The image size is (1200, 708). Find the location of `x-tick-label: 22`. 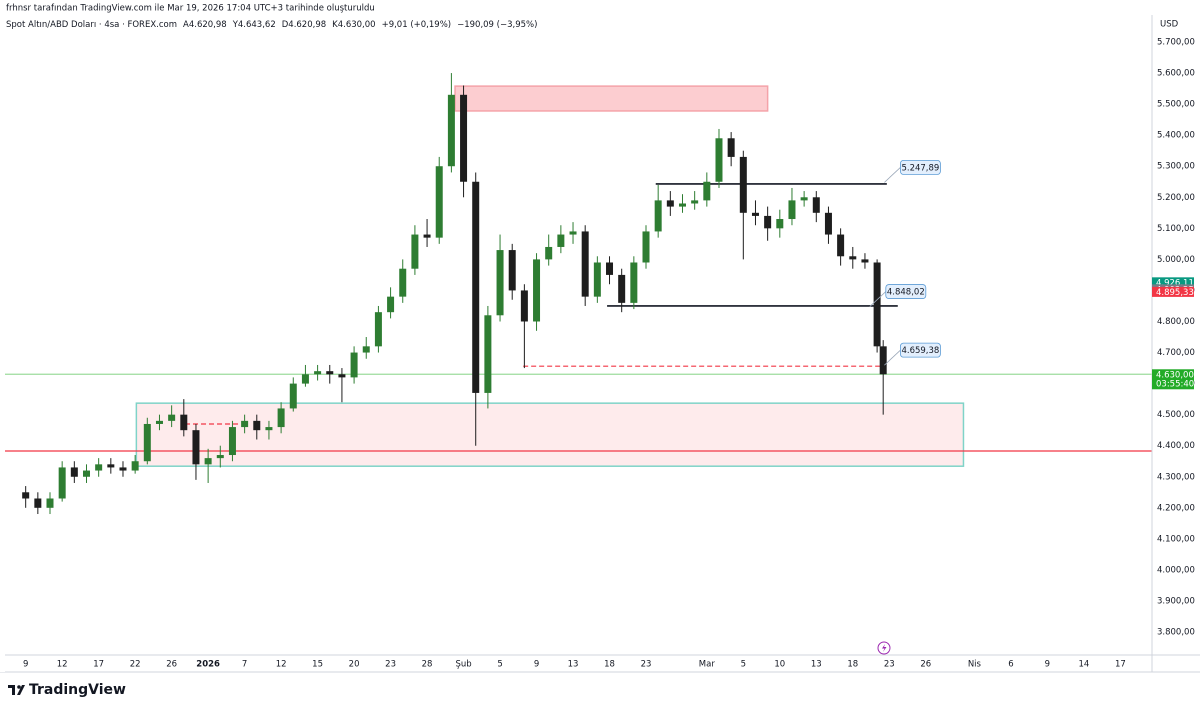

x-tick-label: 22 is located at coordinates (135, 665).